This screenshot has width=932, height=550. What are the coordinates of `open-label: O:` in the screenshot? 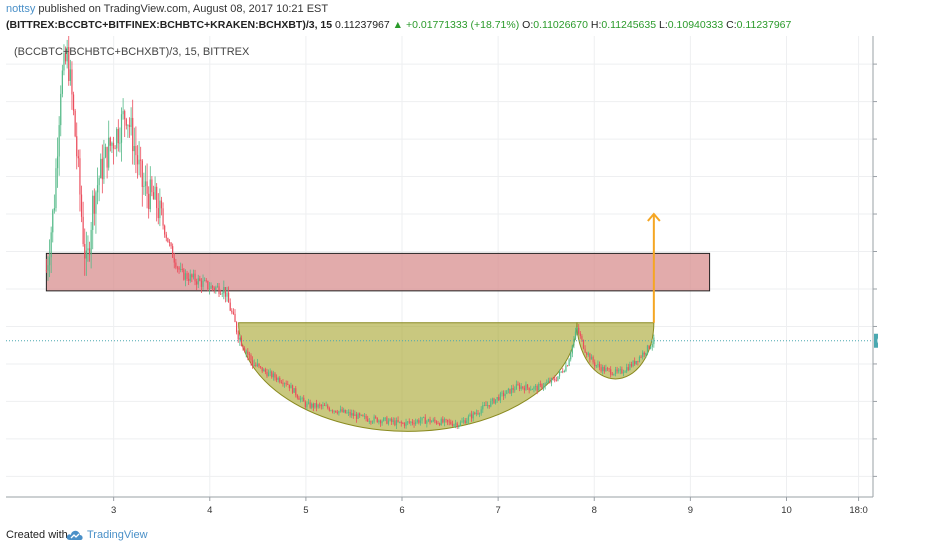 It's located at (528, 25).